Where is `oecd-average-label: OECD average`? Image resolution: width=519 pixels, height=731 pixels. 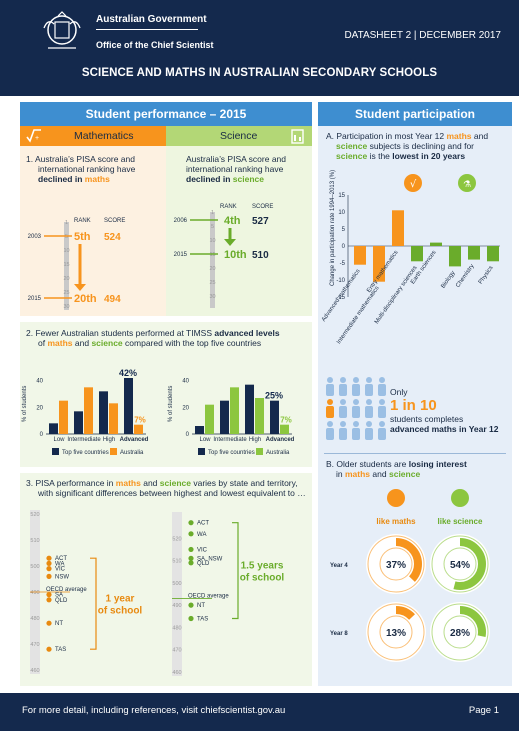
oecd-average-label: OECD average is located at coordinates (208, 596).